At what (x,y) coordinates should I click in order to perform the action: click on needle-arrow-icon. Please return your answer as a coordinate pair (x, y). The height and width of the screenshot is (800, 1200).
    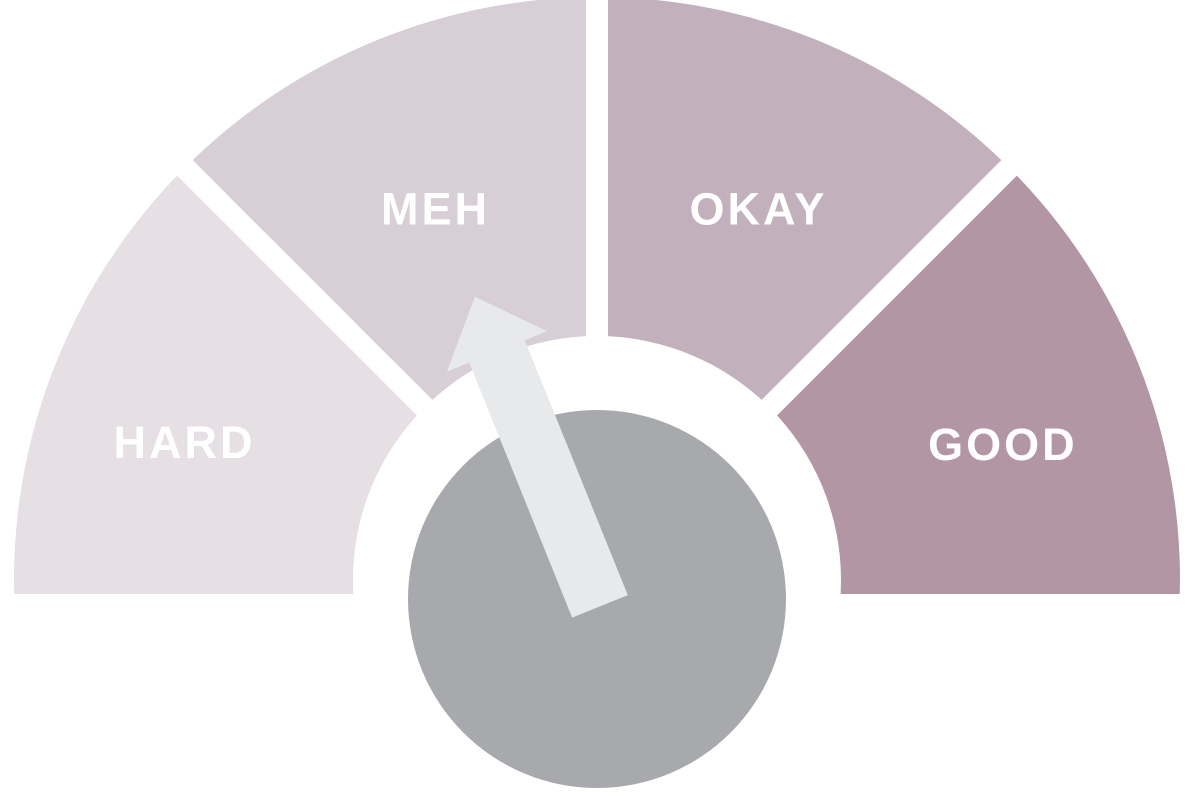
    Looking at the image, I should click on (537, 457).